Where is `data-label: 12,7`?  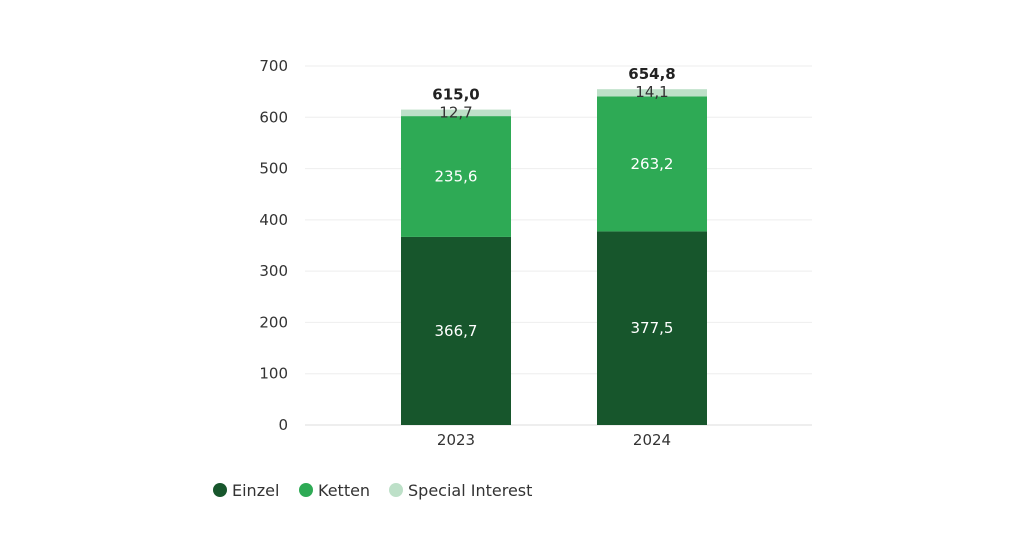
data-label: 12,7 is located at coordinates (455, 113).